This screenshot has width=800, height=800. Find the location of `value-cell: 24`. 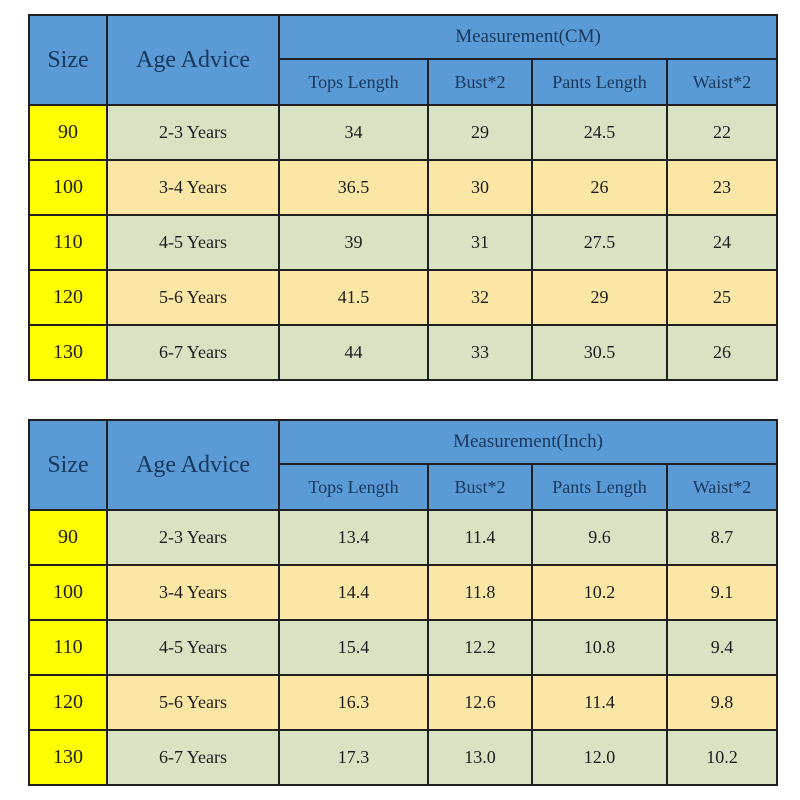

value-cell: 24 is located at coordinates (722, 242).